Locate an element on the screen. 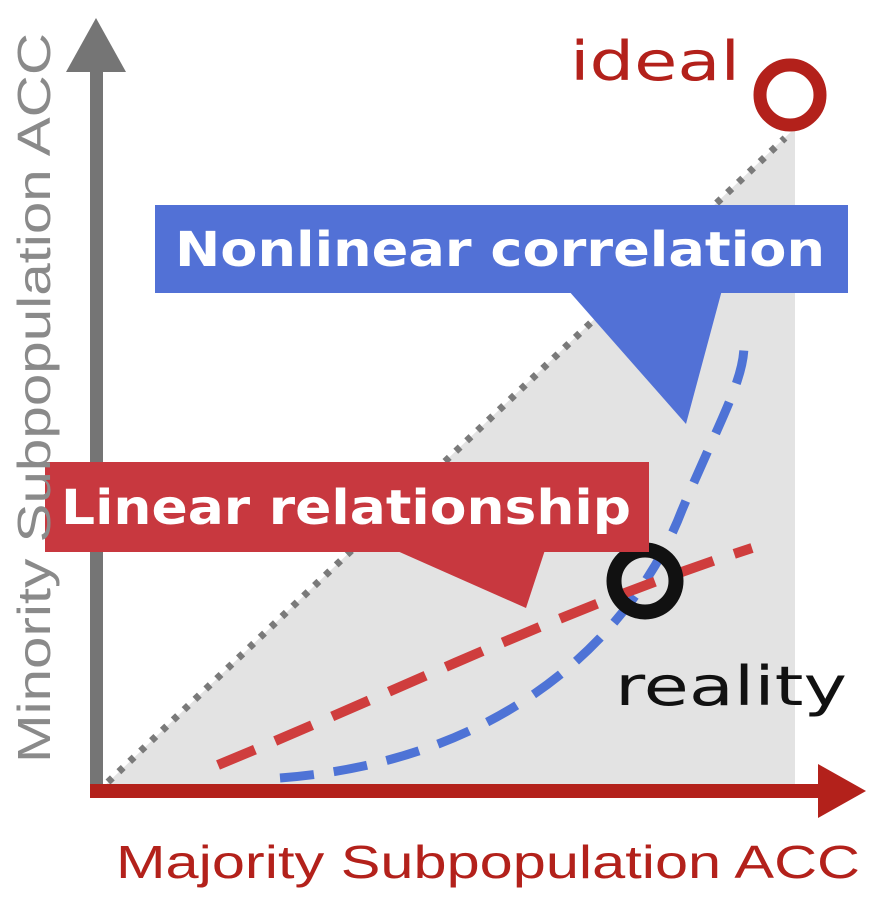 The height and width of the screenshot is (909, 896). y-axis-arrow is located at coordinates (96, 405).